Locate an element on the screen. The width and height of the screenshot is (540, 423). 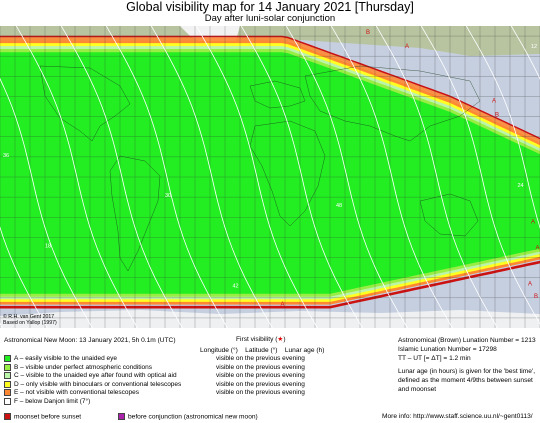
age-label: 42 is located at coordinates (236, 287).